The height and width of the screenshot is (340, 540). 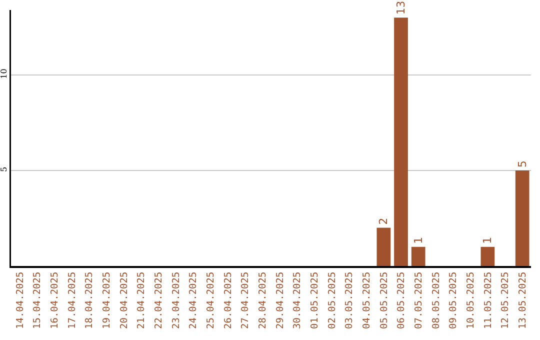 I want to click on x-tick-label: 14.04.2025, so click(x=20, y=301).